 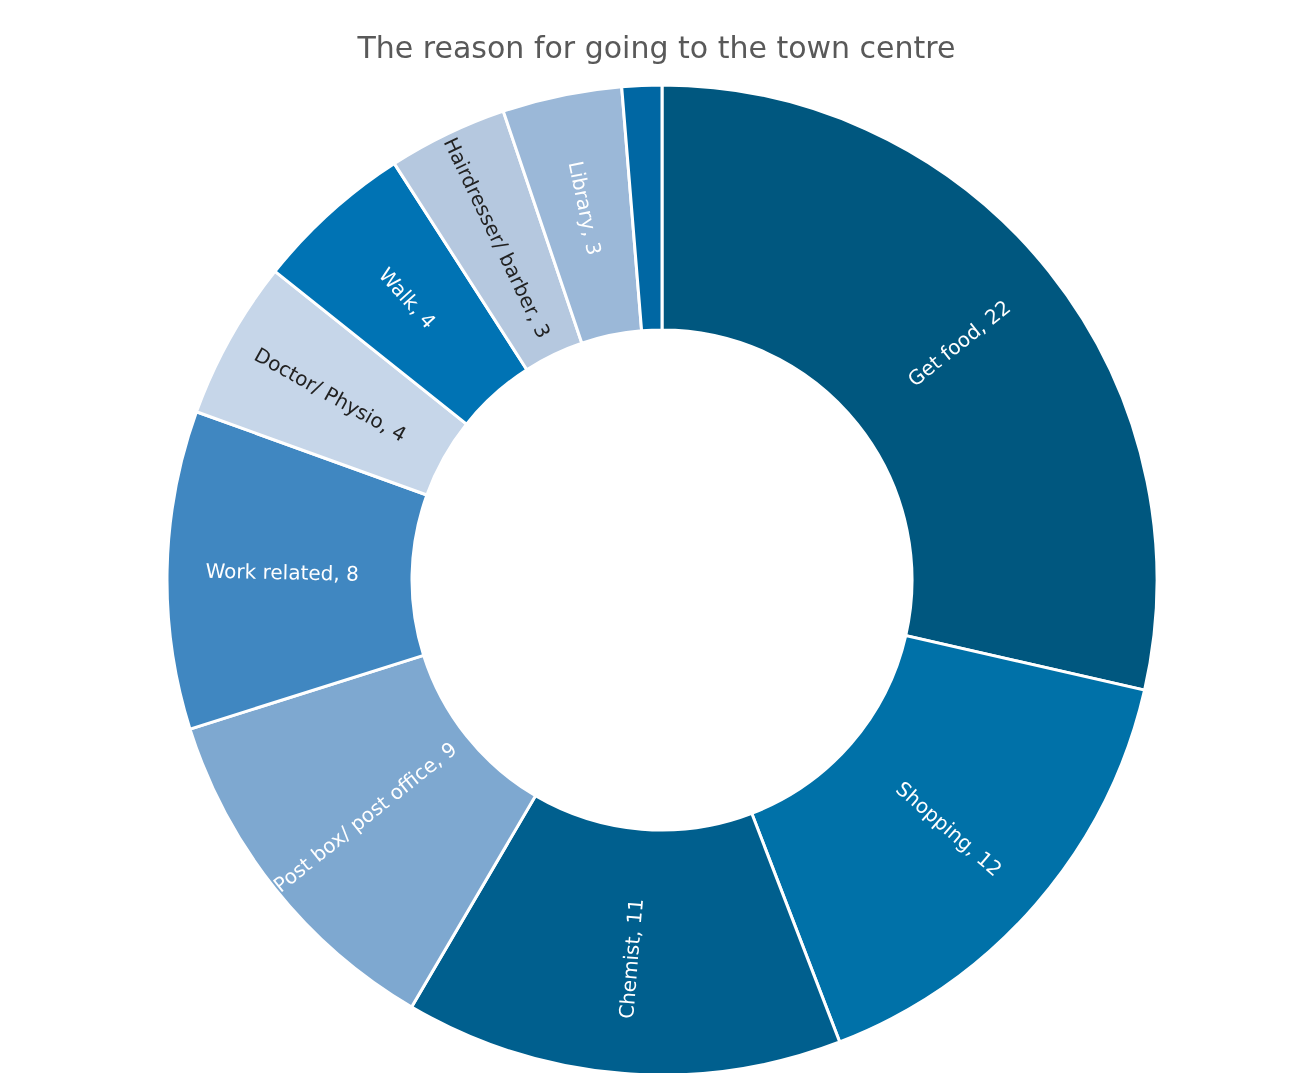 I want to click on slice-label: Work related, so click(x=269, y=572).